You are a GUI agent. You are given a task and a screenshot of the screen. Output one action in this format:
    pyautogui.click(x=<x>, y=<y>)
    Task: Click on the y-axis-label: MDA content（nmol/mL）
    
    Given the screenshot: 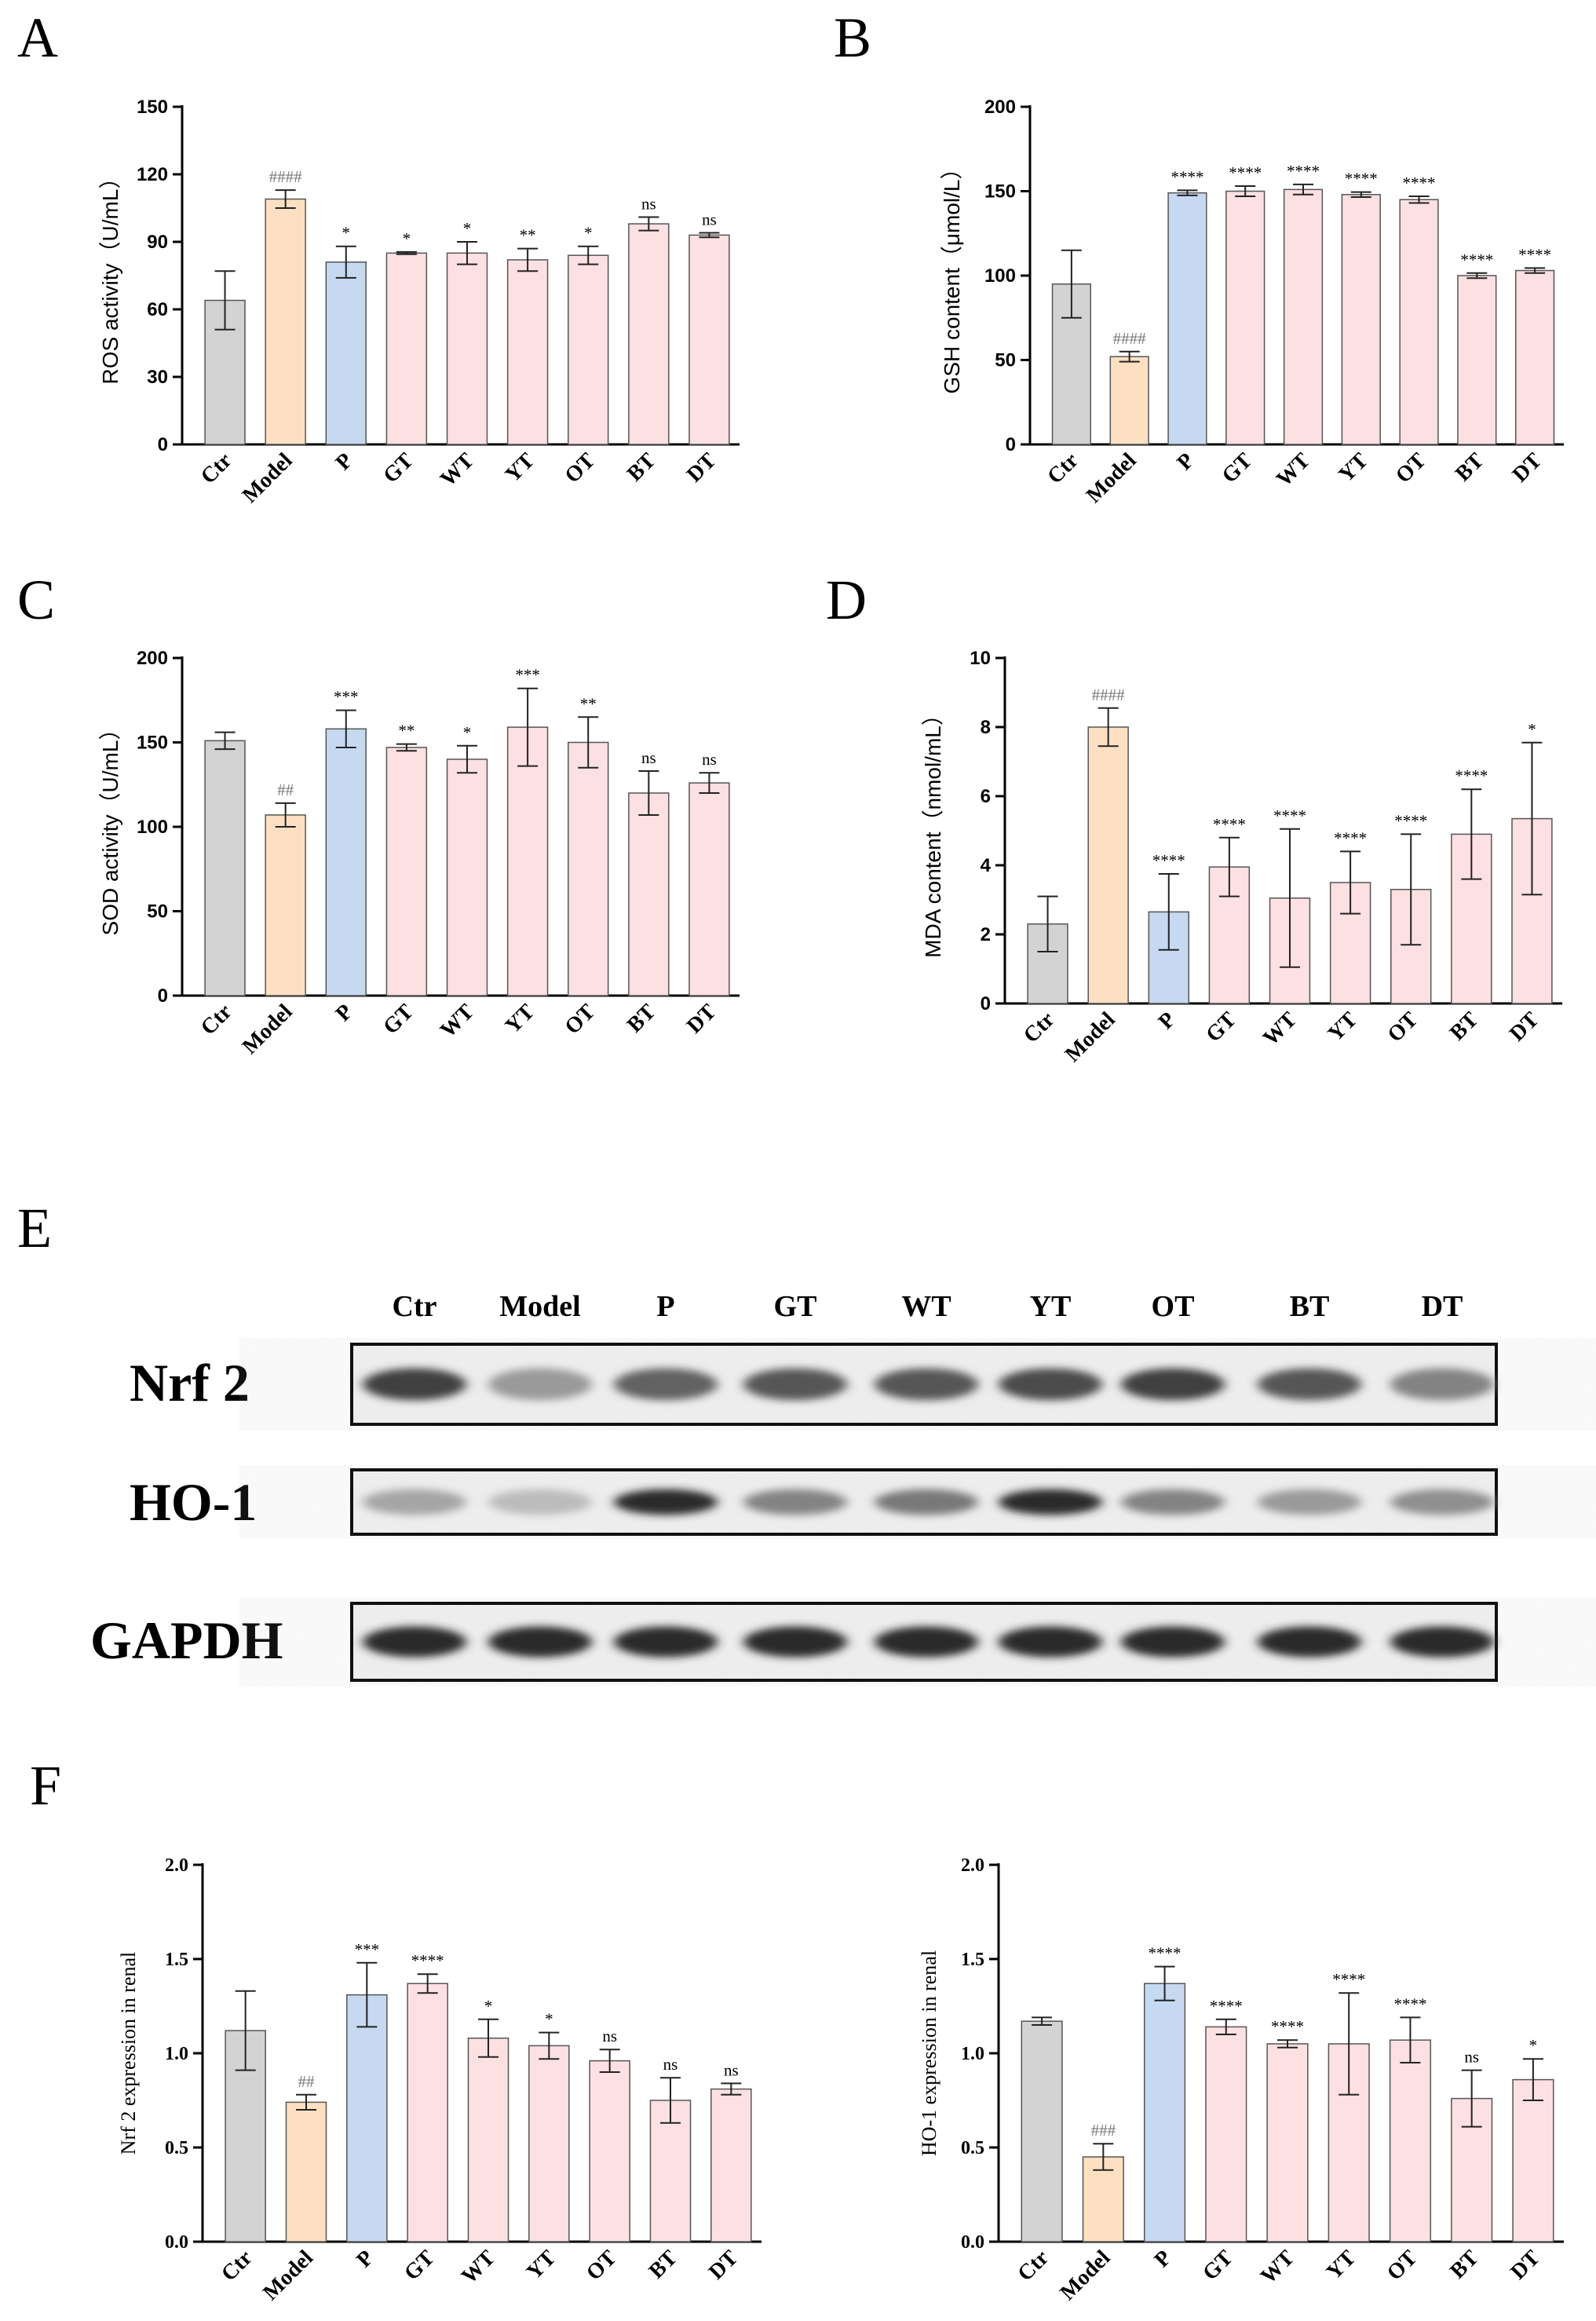 What is the action you would take?
    pyautogui.click(x=933, y=831)
    